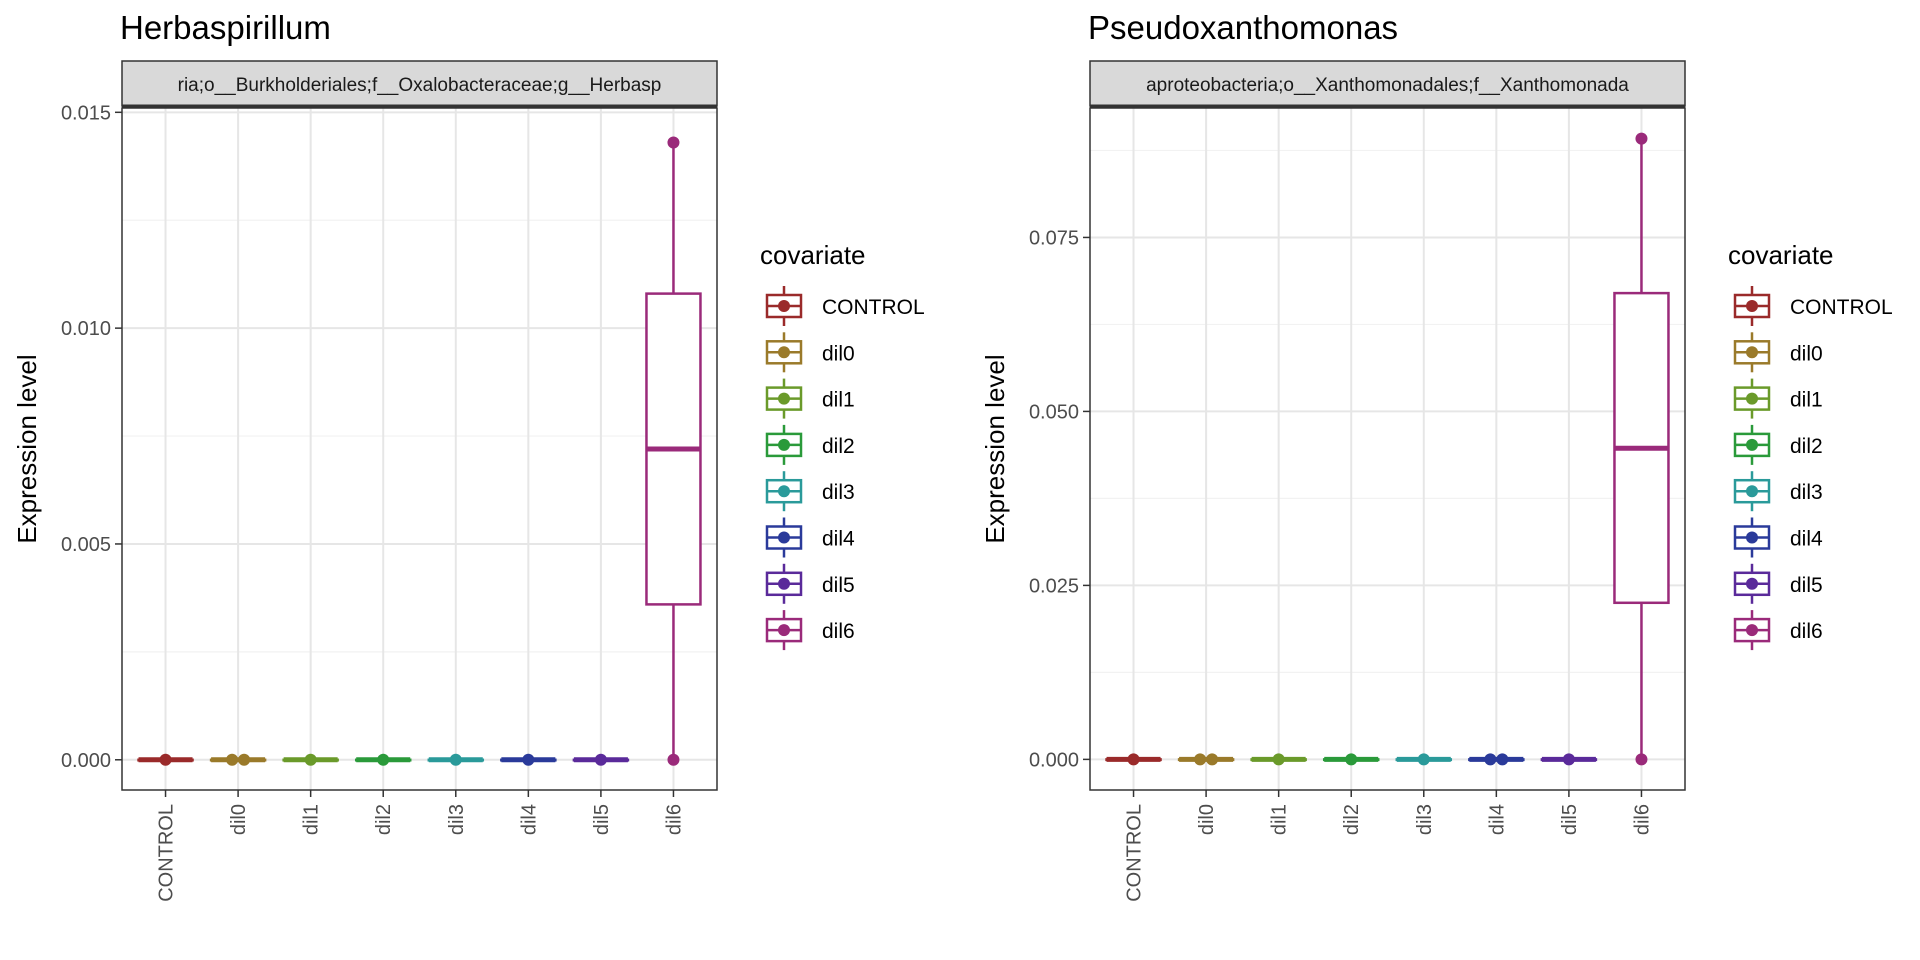 The width and height of the screenshot is (1920, 960). Describe the element at coordinates (602, 819) in the screenshot. I see `x-tick-label: dil5` at that location.